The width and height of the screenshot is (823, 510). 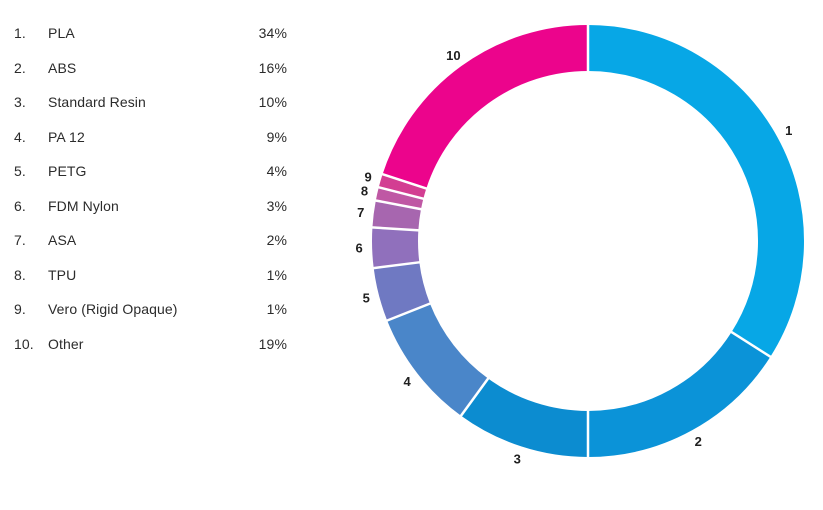 I want to click on donut-segment-other, so click(x=485, y=107).